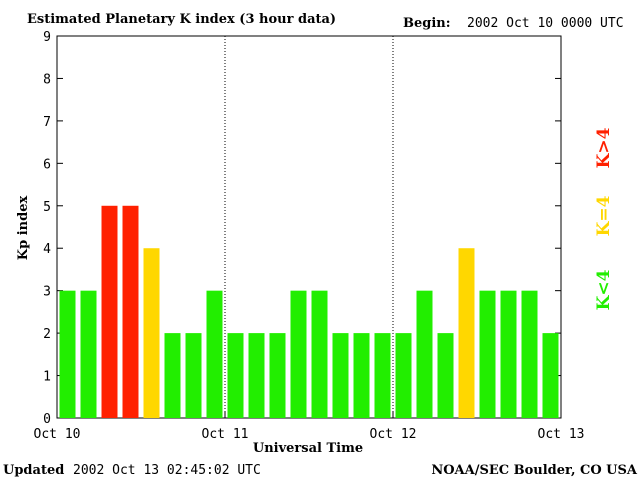 The width and height of the screenshot is (640, 480). I want to click on x-axis-label: Universal Time, so click(308, 448).